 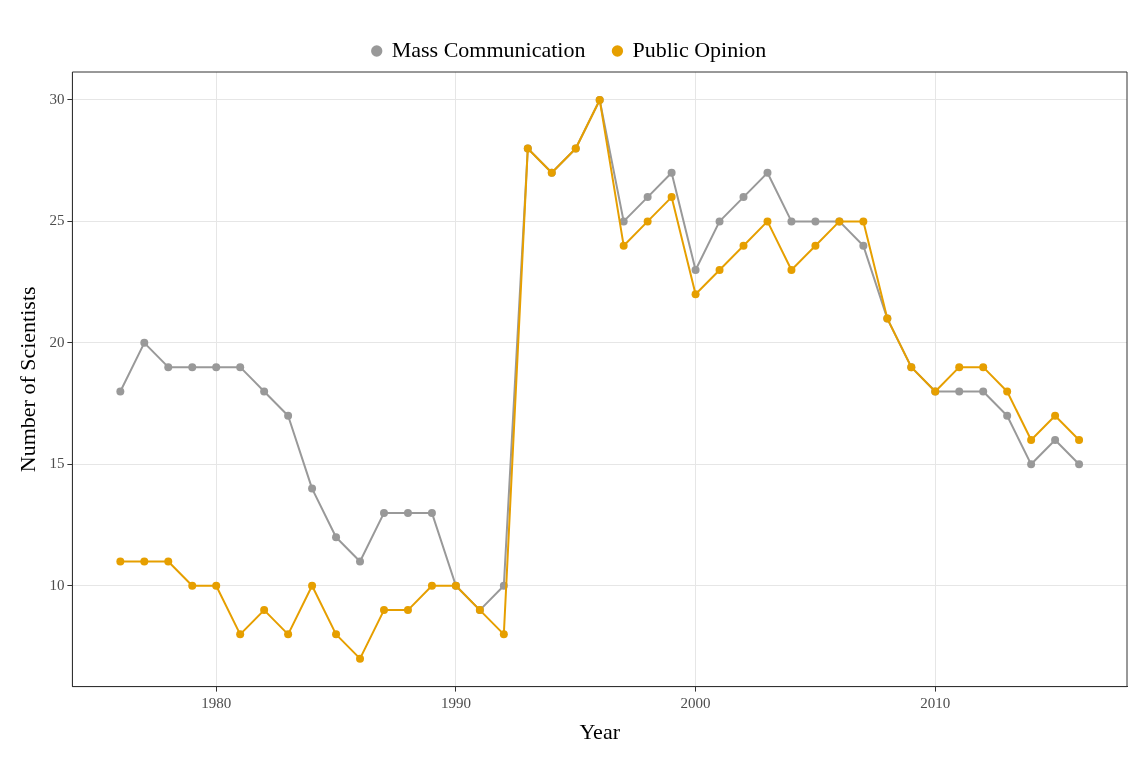 What do you see at coordinates (57, 98) in the screenshot?
I see `y-tick-label: 30` at bounding box center [57, 98].